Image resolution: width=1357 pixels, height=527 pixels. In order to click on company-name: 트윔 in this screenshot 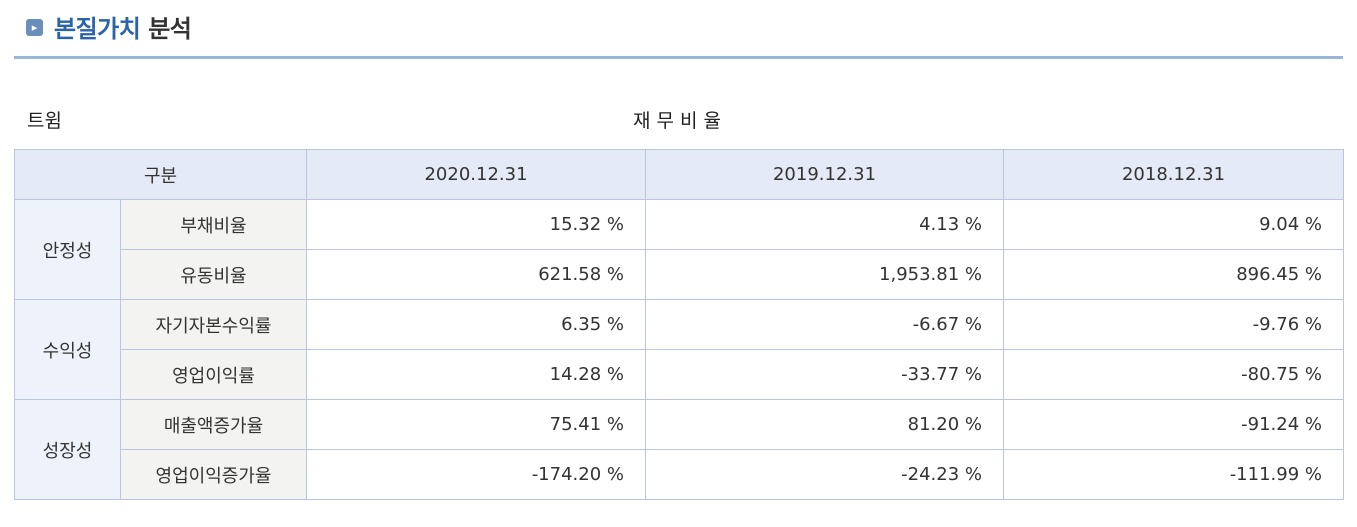, I will do `click(44, 121)`.